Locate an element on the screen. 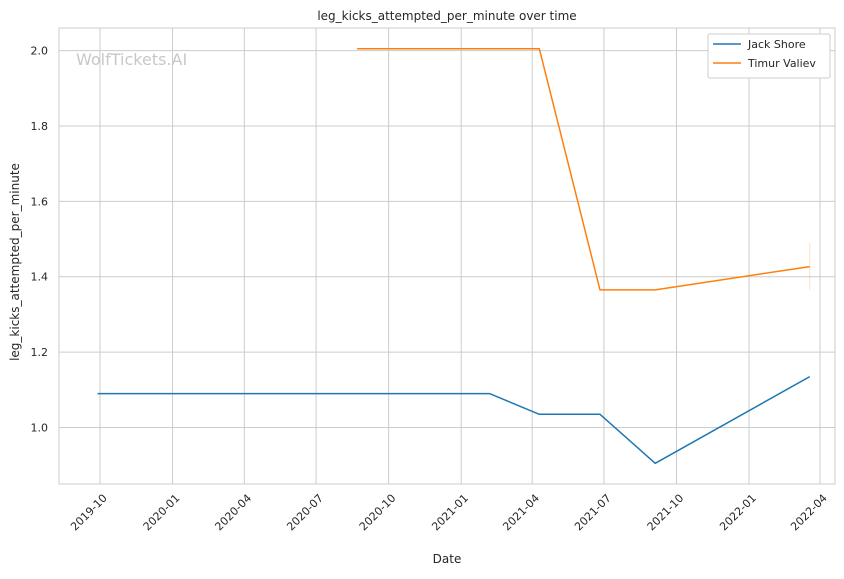 The height and width of the screenshot is (579, 844). y-tick-label: 1.6 is located at coordinates (40, 201).